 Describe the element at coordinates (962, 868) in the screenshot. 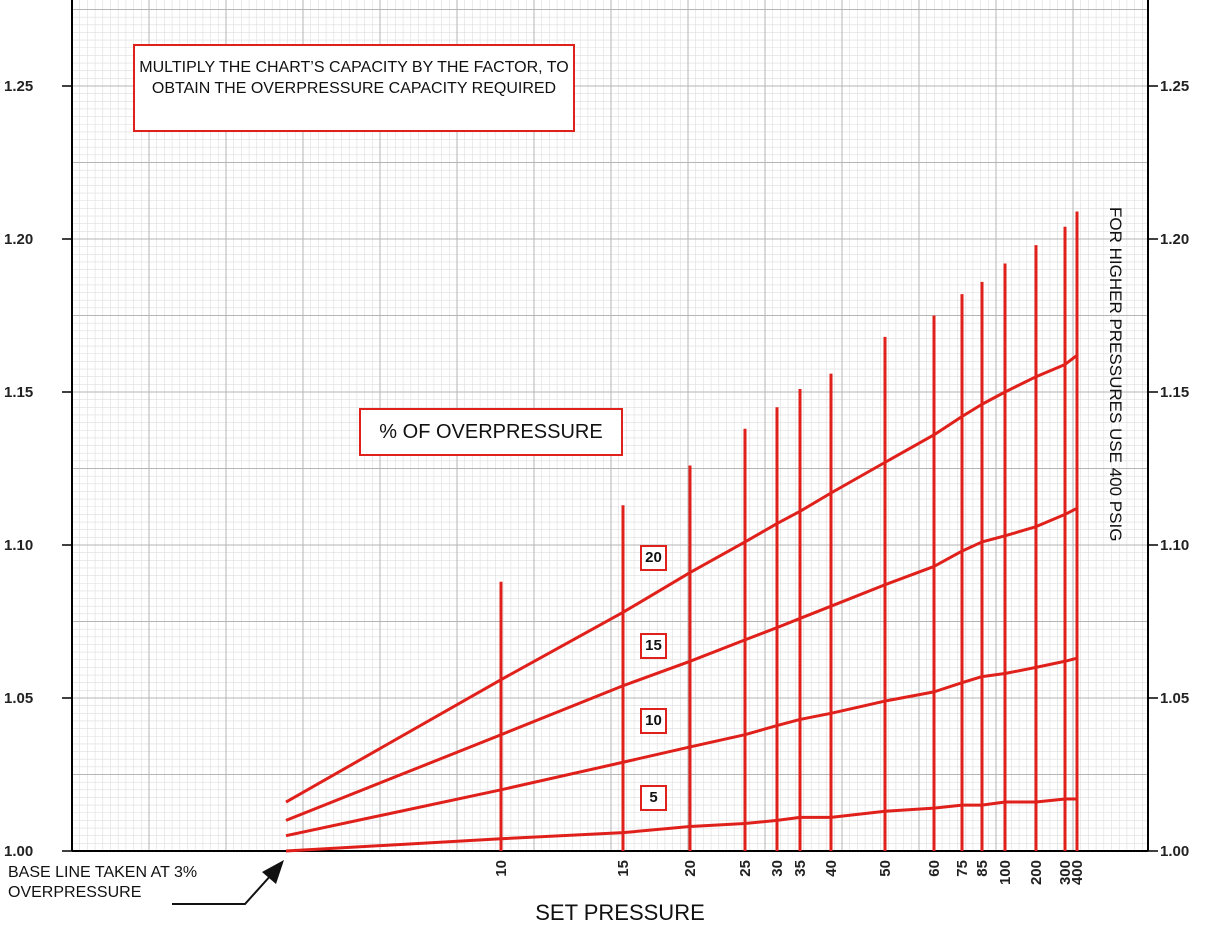

I see `x-tick-label: 75` at that location.